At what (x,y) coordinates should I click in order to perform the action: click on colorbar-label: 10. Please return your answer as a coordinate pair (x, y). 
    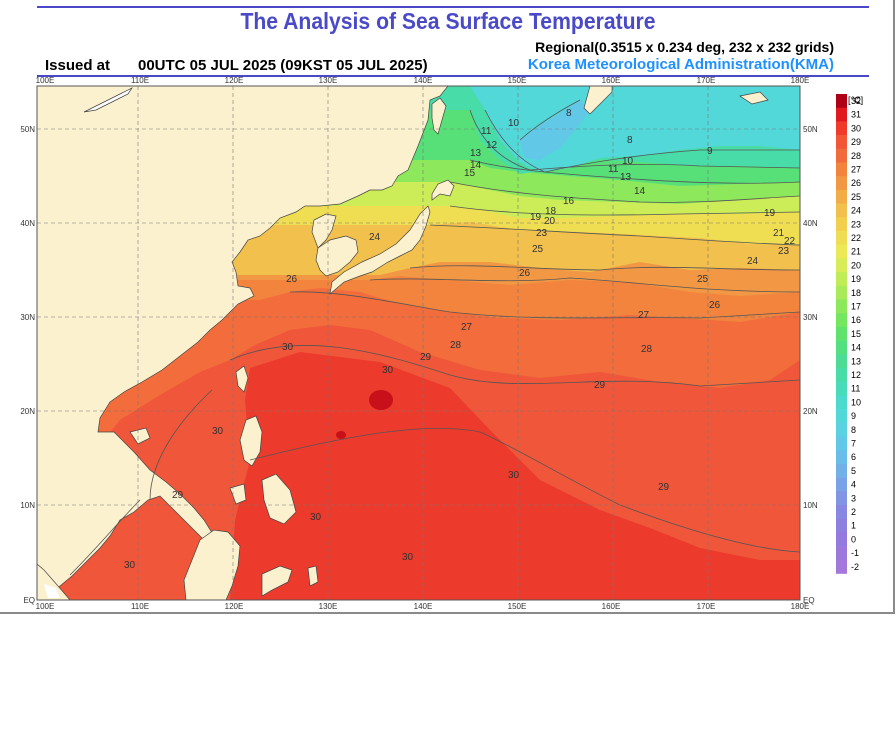
    Looking at the image, I should click on (856, 402).